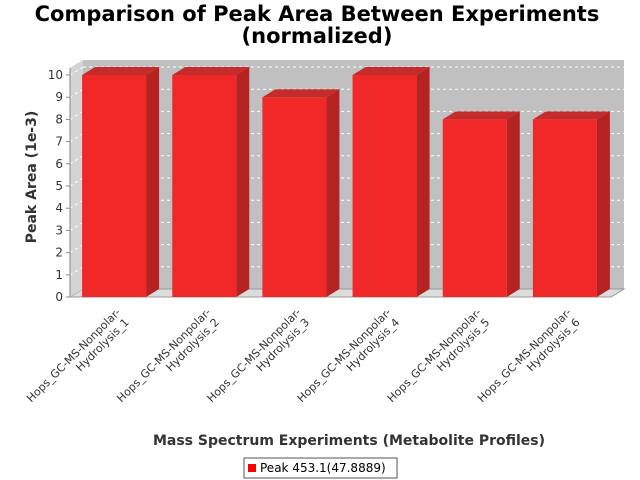  I want to click on plot-left-wall, so click(76, 178).